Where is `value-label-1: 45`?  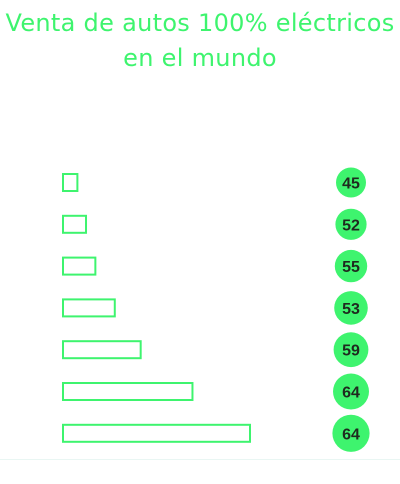 value-label-1: 45 is located at coordinates (351, 184).